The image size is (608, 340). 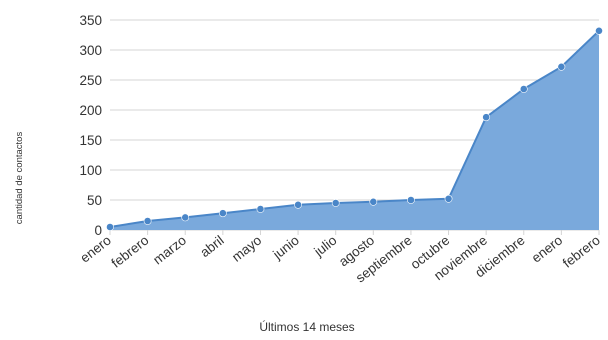 I want to click on x-axis-title: Últimos 14 meses, so click(x=306, y=326).